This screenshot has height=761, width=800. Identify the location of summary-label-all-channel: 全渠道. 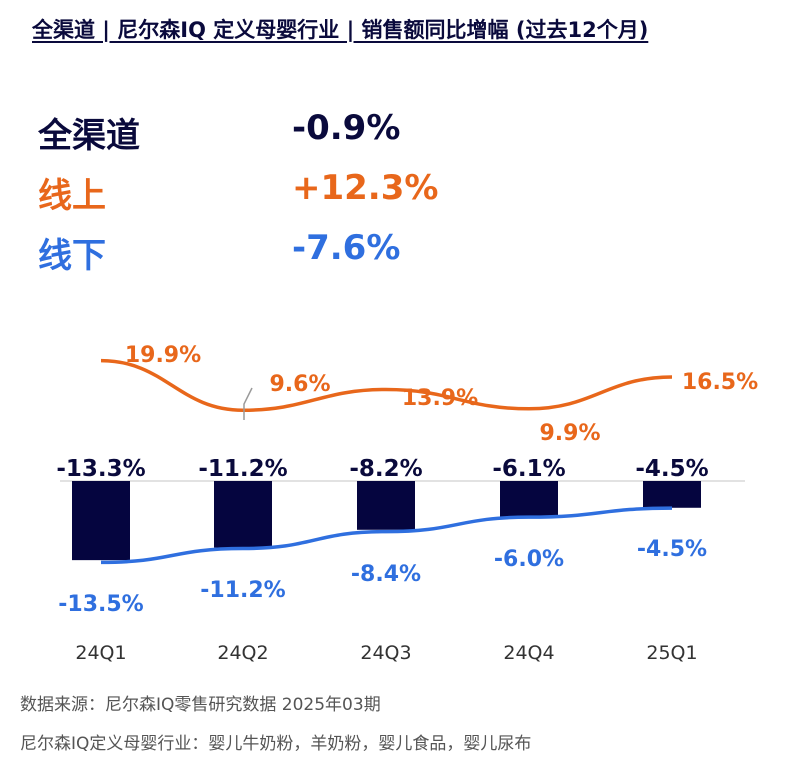
(89, 136).